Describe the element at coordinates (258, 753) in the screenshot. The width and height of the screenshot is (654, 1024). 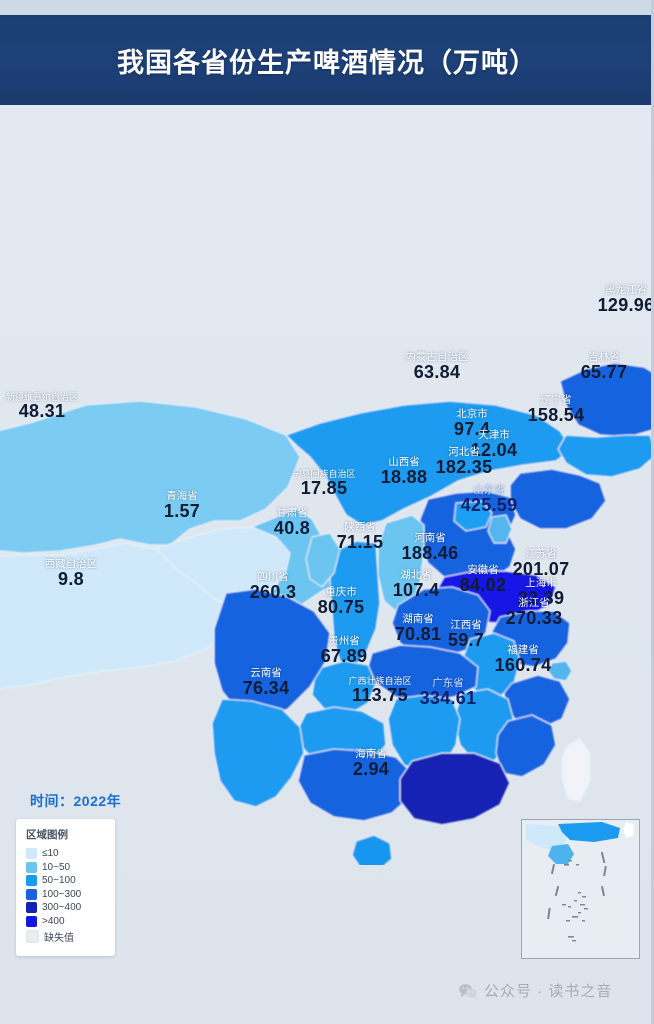
I see `region-yunnan` at that location.